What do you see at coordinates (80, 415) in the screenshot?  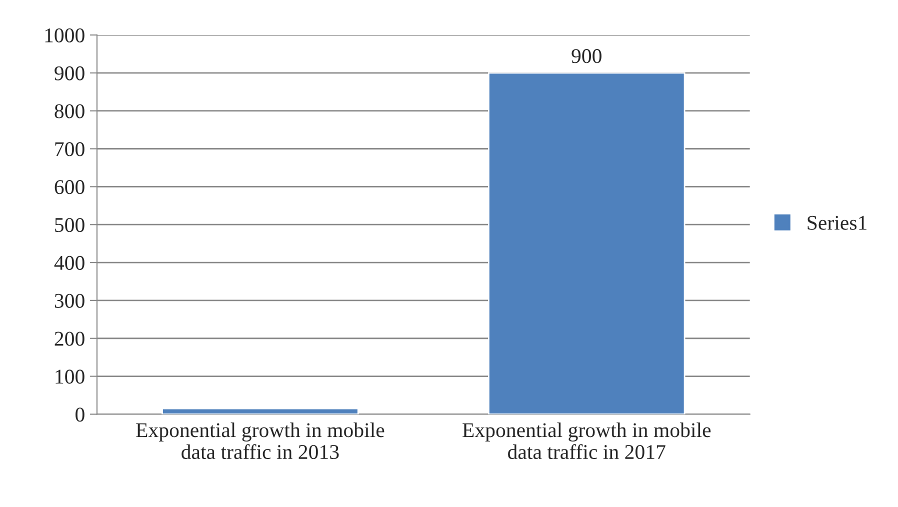 I see `y-tick-label: 0` at bounding box center [80, 415].